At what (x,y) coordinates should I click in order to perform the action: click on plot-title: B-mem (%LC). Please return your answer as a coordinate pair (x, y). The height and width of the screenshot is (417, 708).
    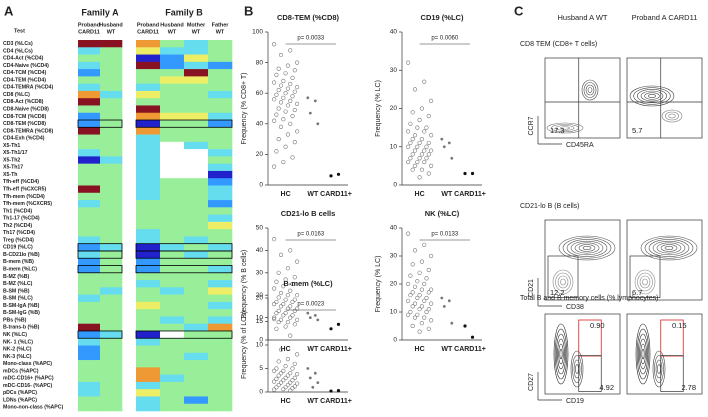
    Looking at the image, I should click on (308, 283).